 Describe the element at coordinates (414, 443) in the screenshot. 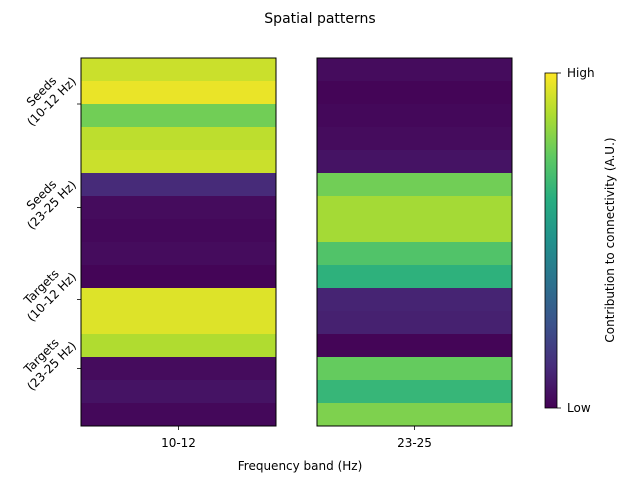

I see `x-tick-label: 23-25` at that location.